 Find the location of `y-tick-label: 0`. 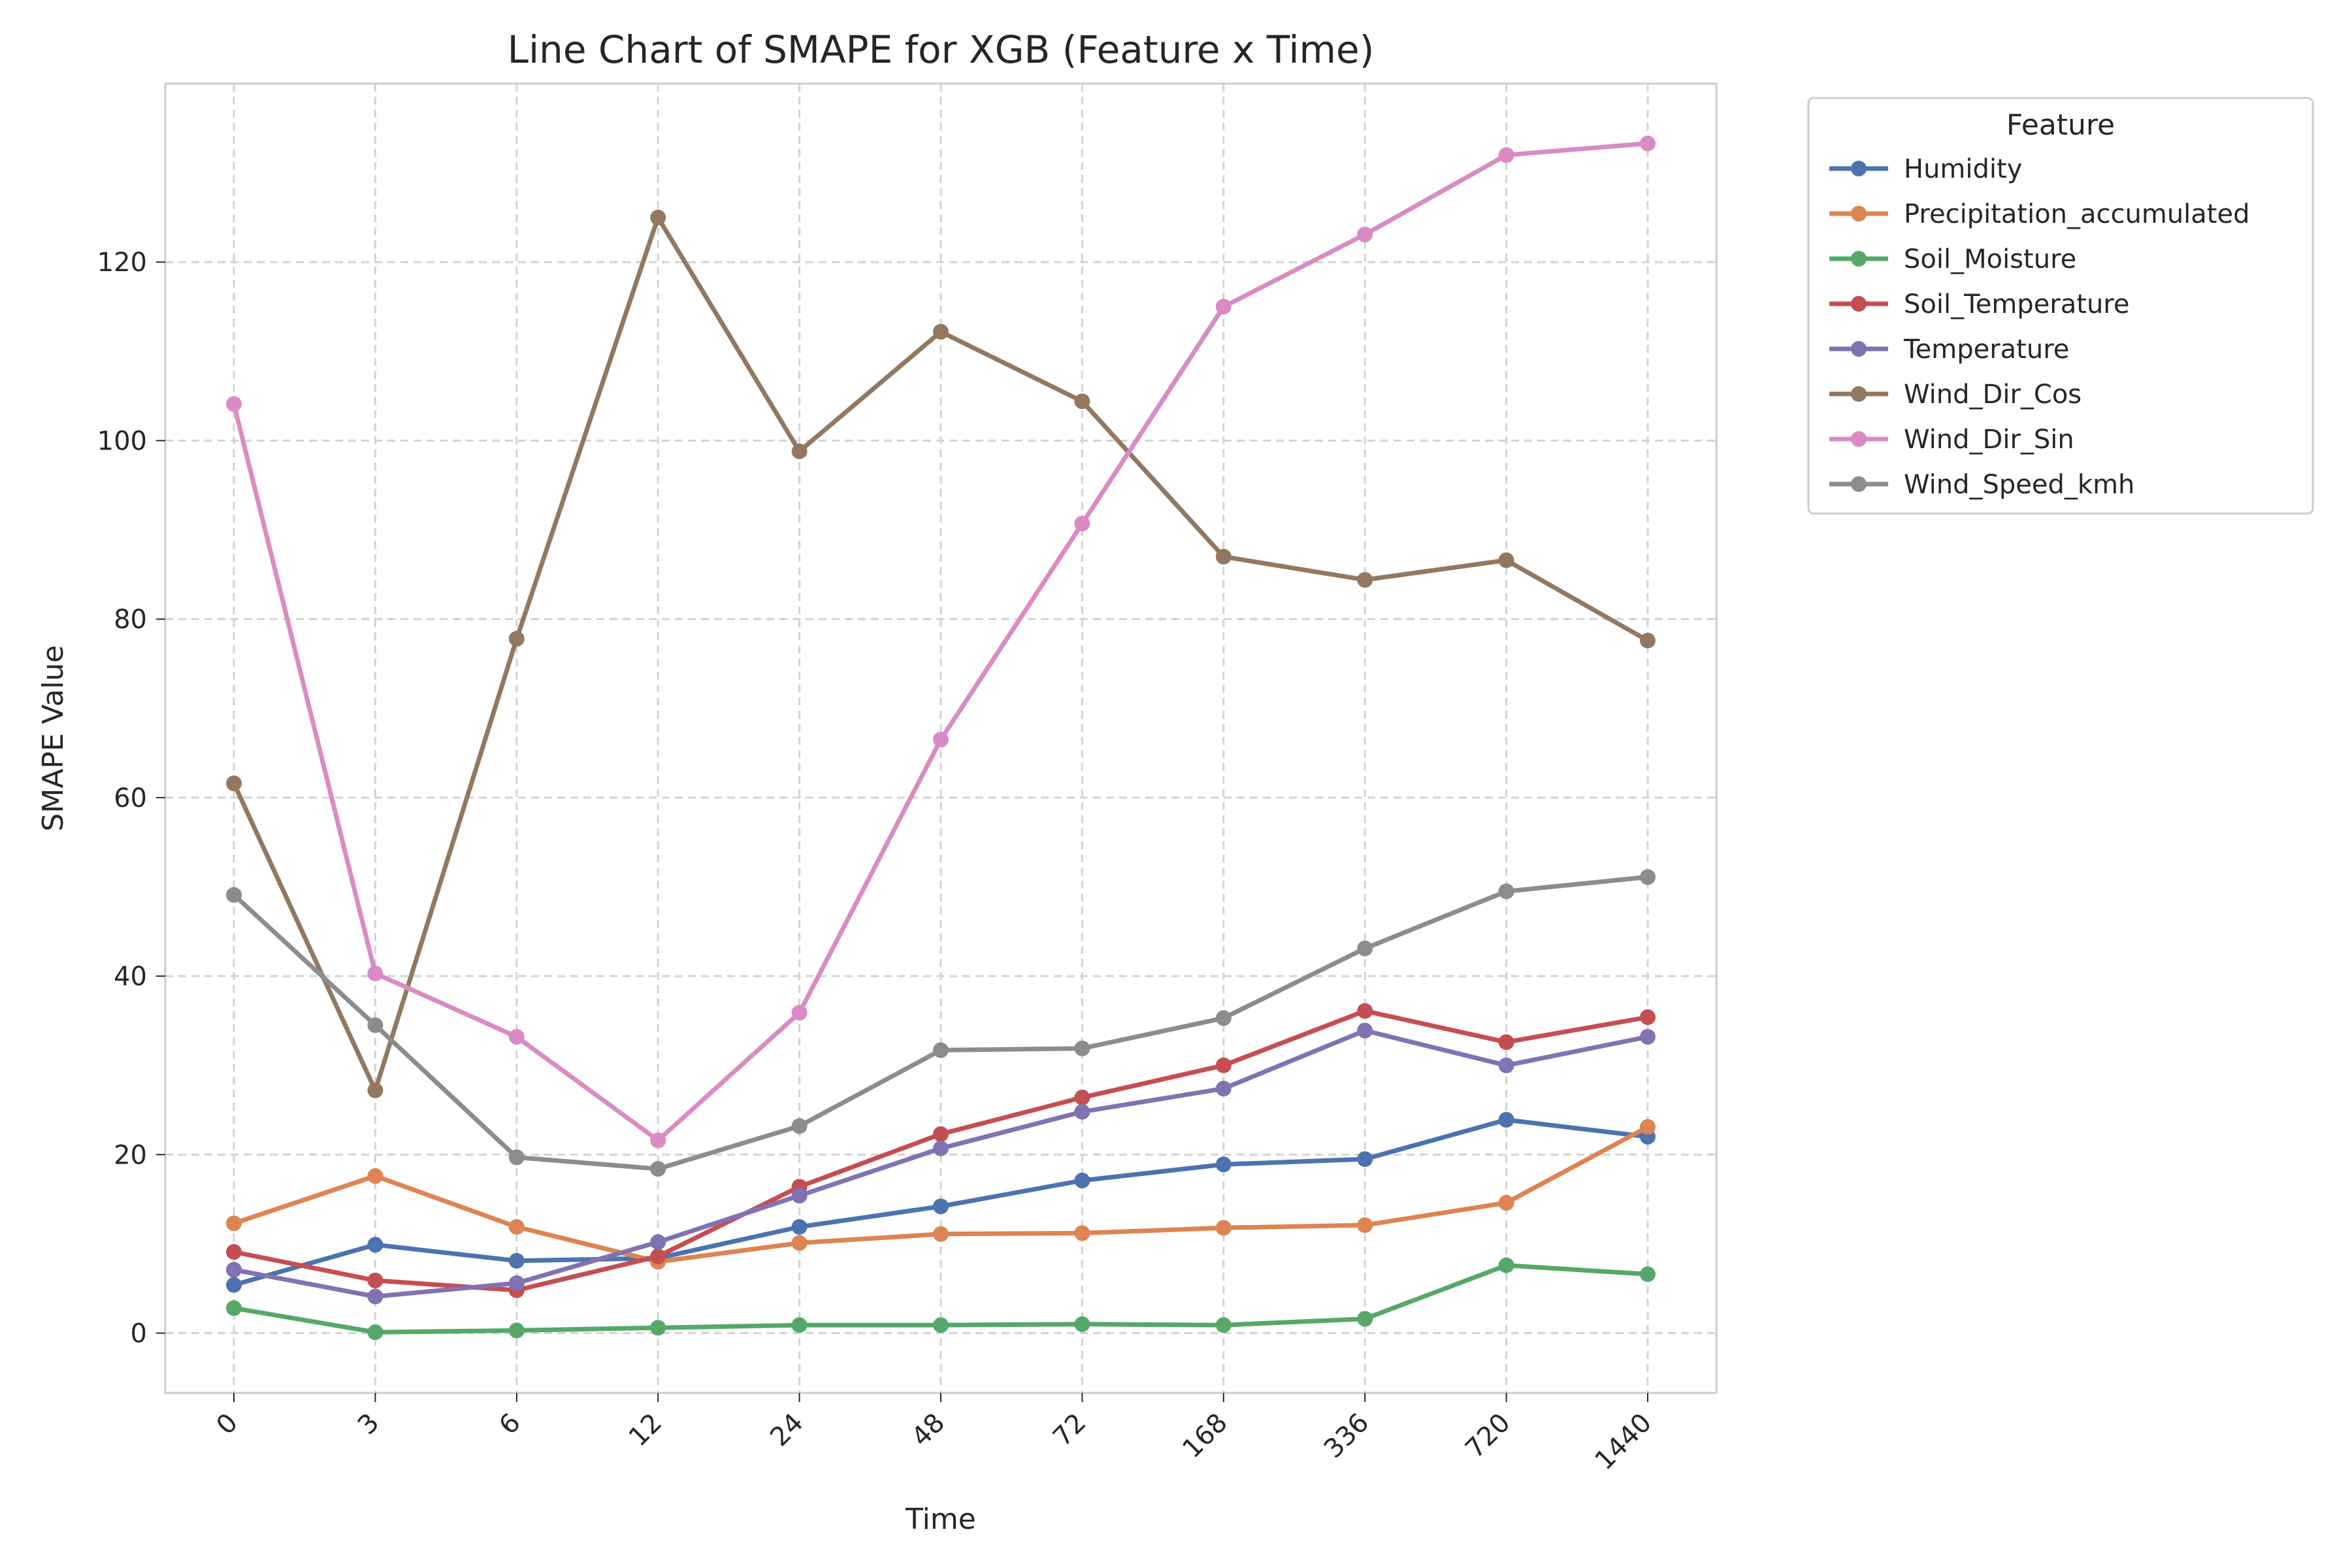

y-tick-label: 0 is located at coordinates (139, 1333).